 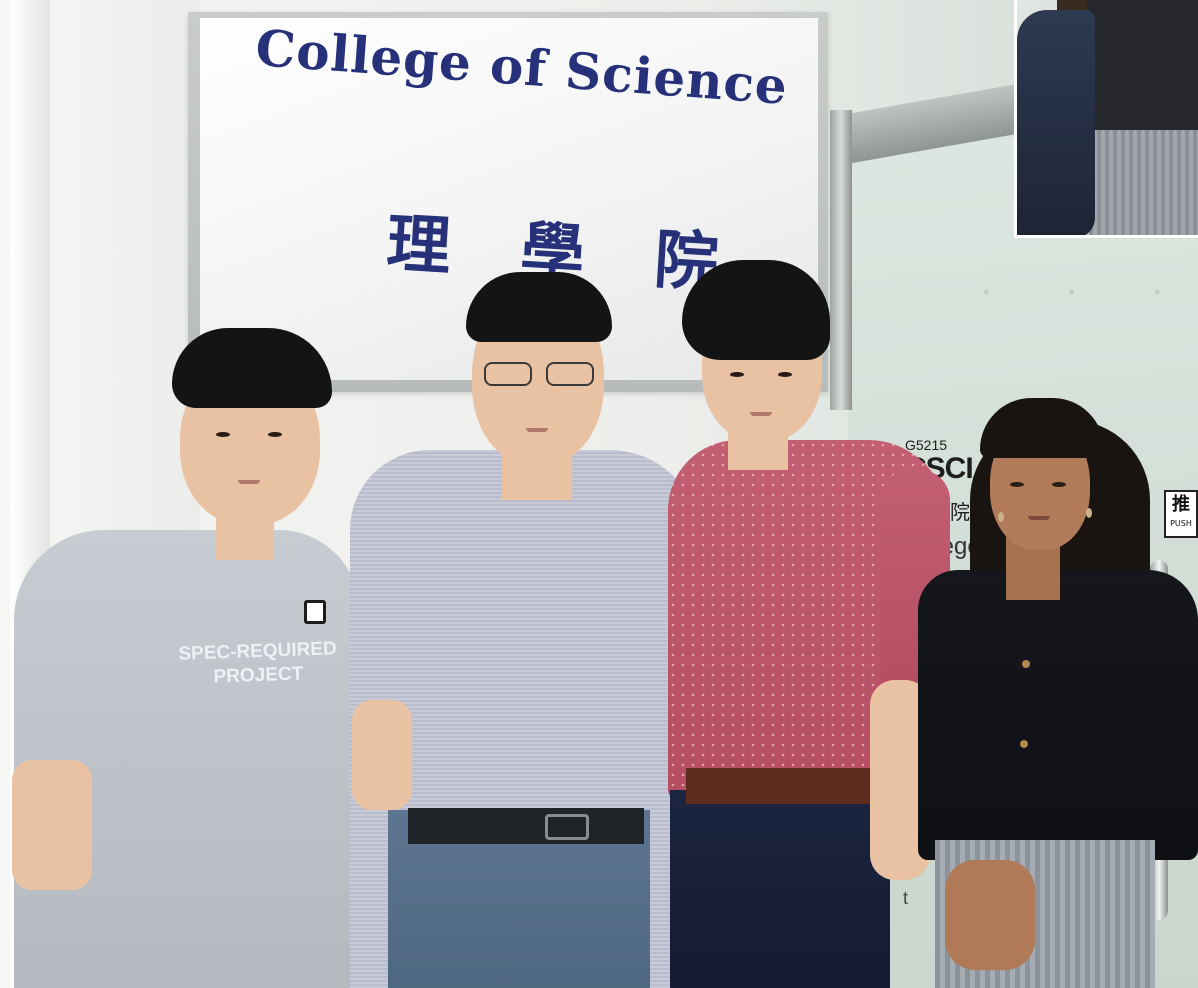 What do you see at coordinates (258, 664) in the screenshot?
I see `shirt-print: SPEC-REQUIRED PROJECT` at bounding box center [258, 664].